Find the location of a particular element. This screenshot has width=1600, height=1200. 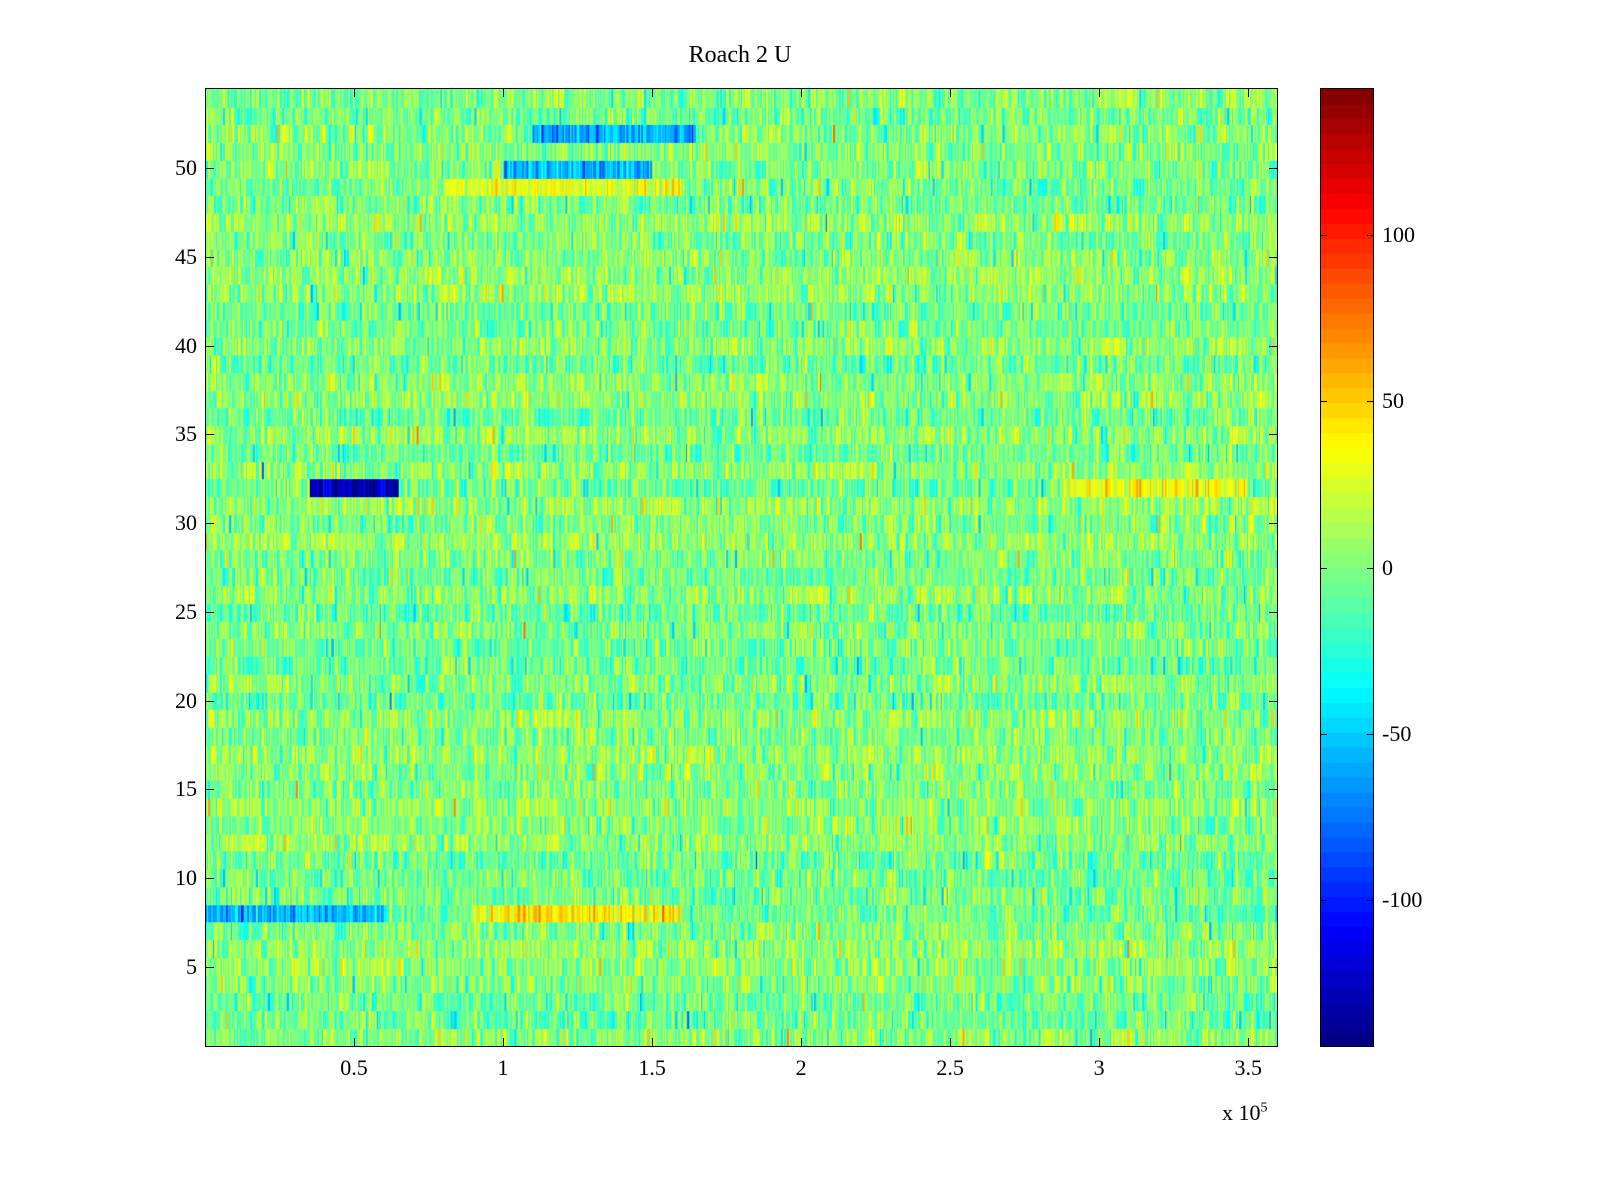

x-tick-label: 3.5 is located at coordinates (1248, 1067).